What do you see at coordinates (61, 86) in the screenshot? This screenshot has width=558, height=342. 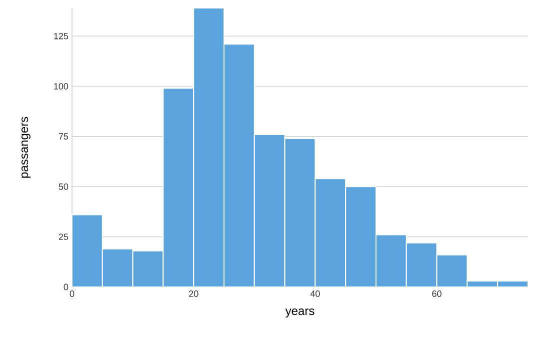 I see `y-tick-label: 100` at bounding box center [61, 86].